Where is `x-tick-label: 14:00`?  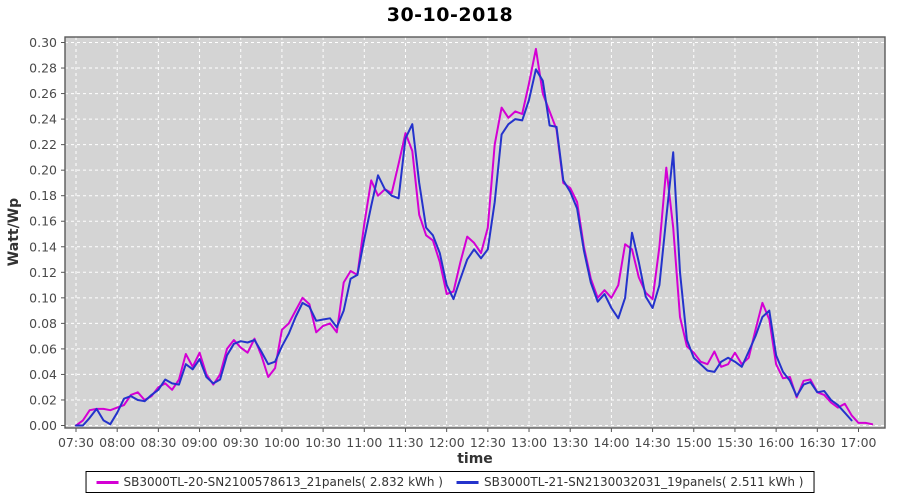 x-tick-label: 14:00 is located at coordinates (611, 442).